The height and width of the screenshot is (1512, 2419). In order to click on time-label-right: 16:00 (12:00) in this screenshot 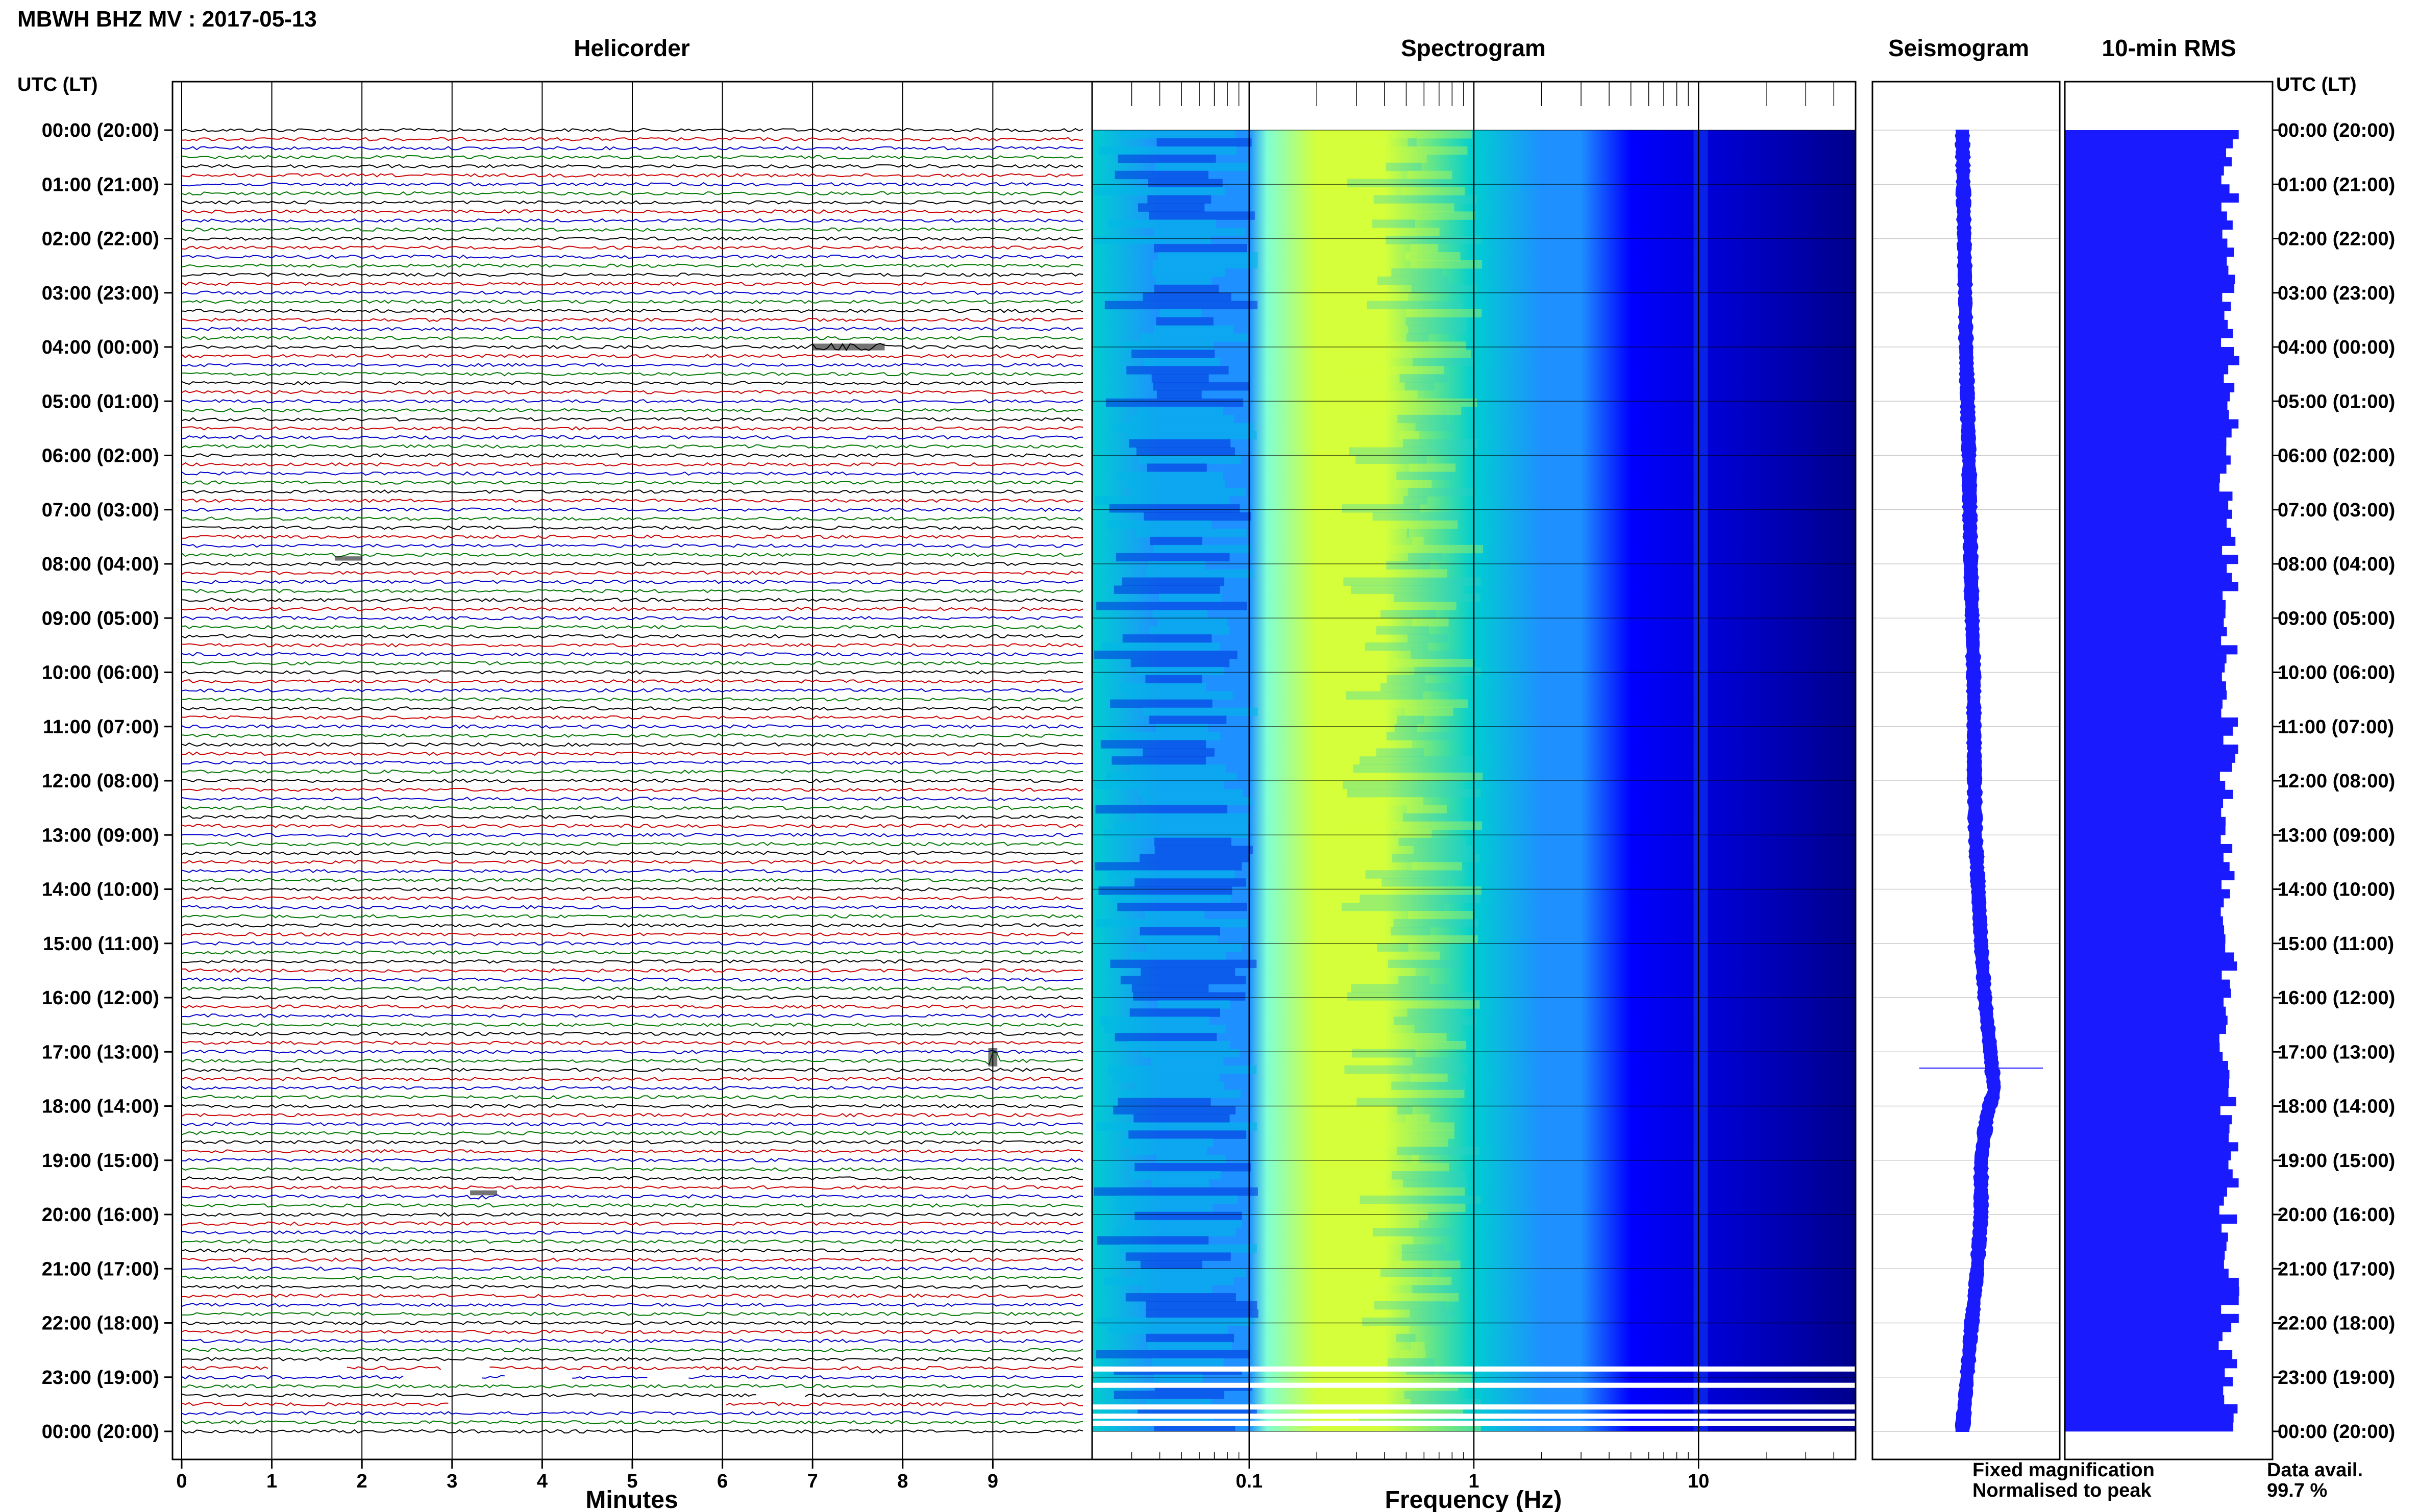, I will do `click(2336, 998)`.